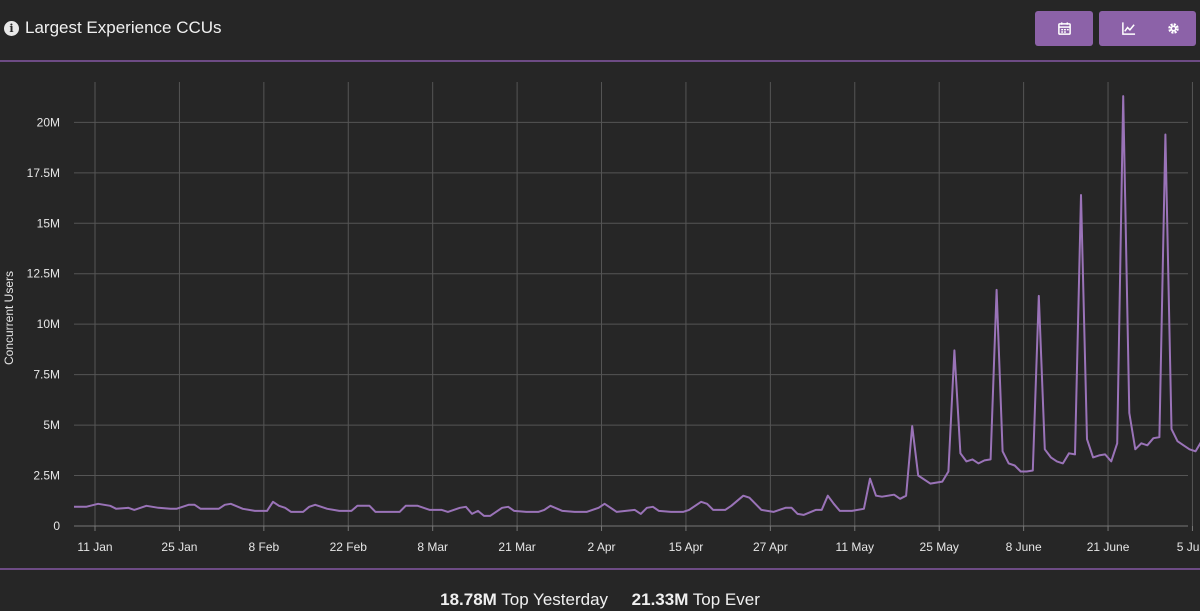  What do you see at coordinates (1188, 547) in the screenshot?
I see `x-tick-label: 5 July` at bounding box center [1188, 547].